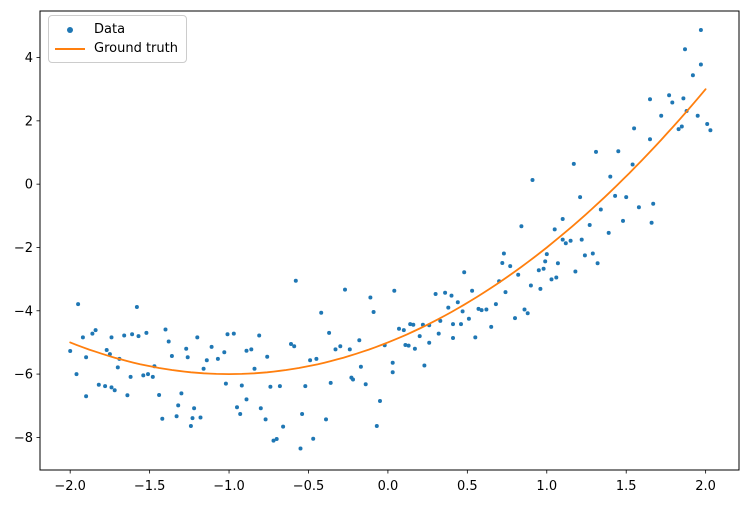 The height and width of the screenshot is (505, 747). Describe the element at coordinates (229, 486) in the screenshot. I see `x-tick-label: −1.0` at that location.